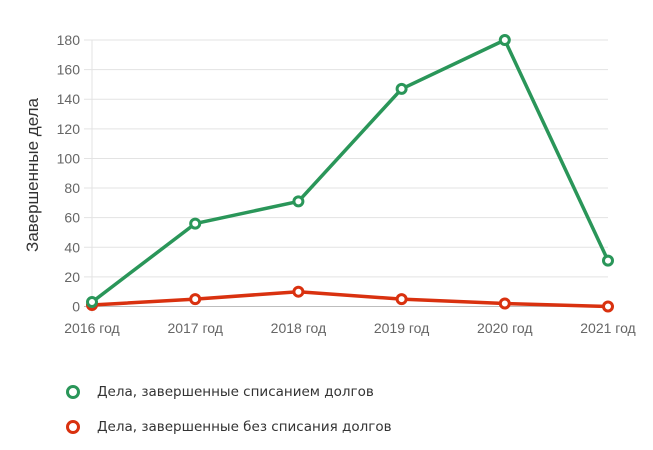 This screenshot has width=653, height=450. I want to click on y-tick-label: 180, so click(69, 40).